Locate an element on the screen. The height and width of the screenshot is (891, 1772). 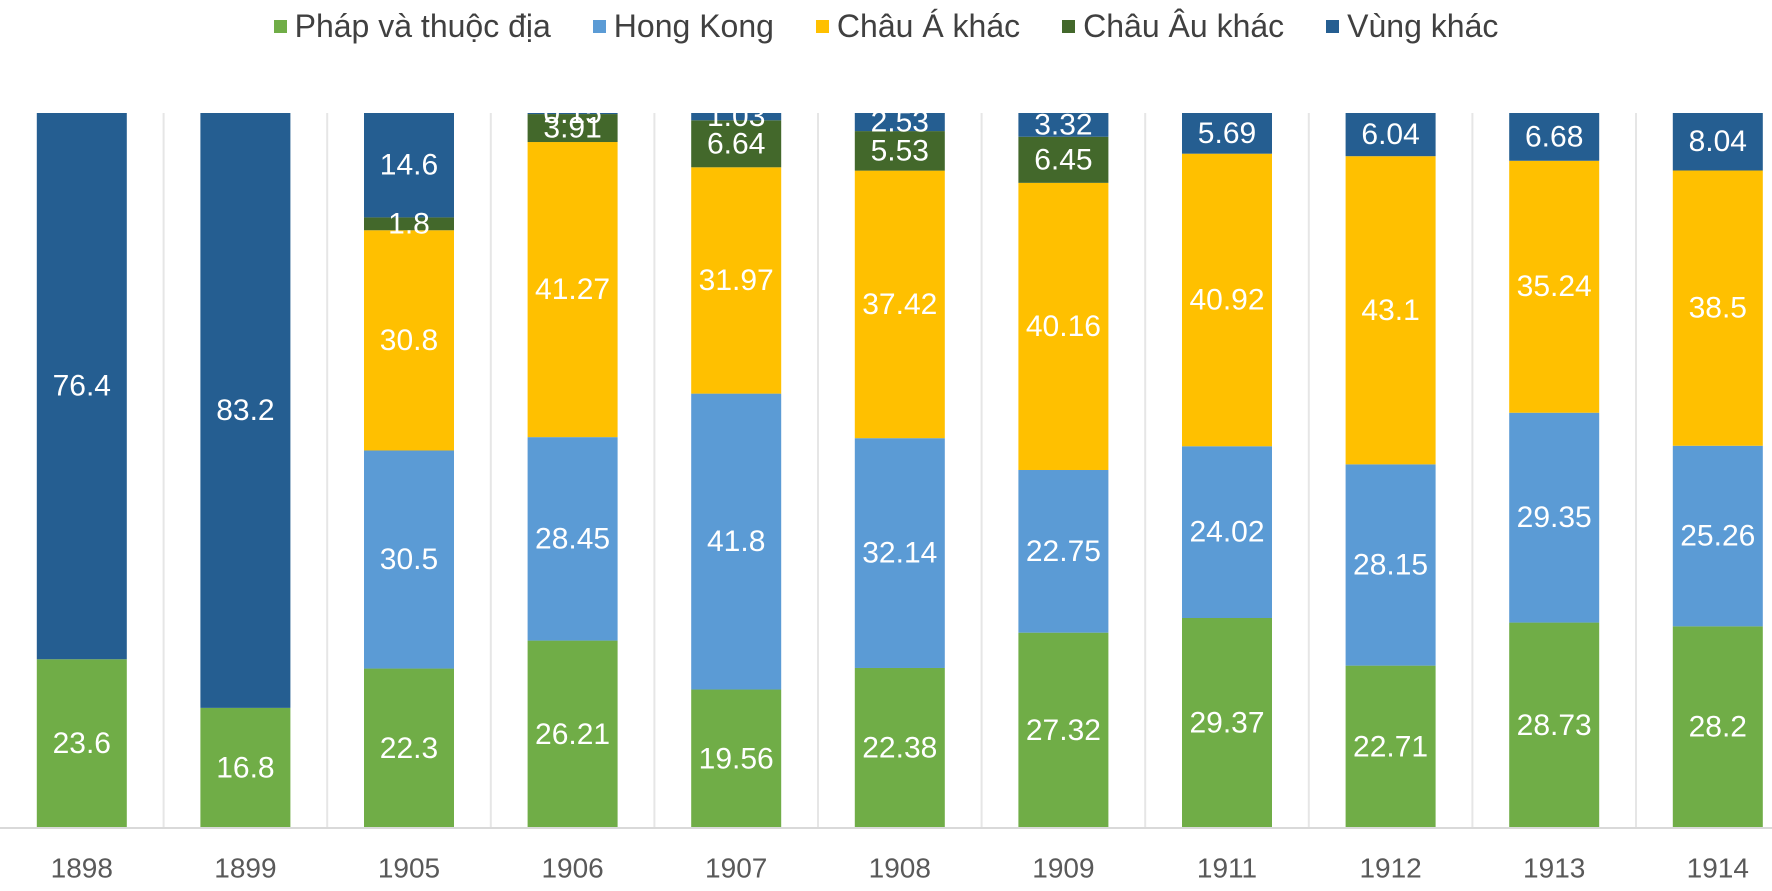
data-label: 28.73 is located at coordinates (1554, 725).